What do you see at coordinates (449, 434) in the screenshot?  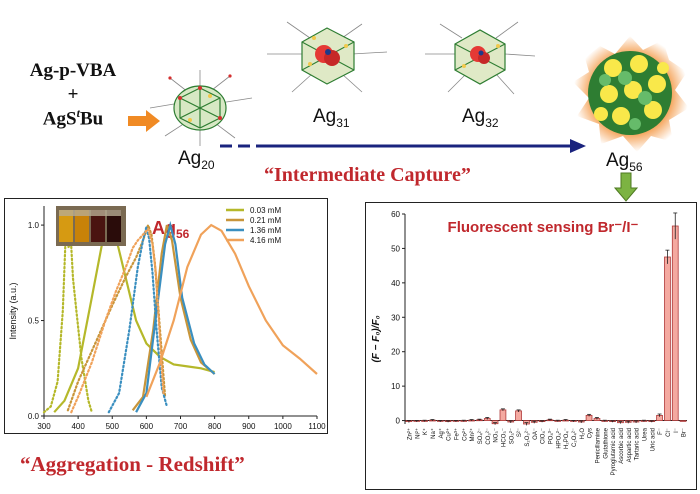 I see `x-tick-label: Cu²⁺` at bounding box center [449, 434].